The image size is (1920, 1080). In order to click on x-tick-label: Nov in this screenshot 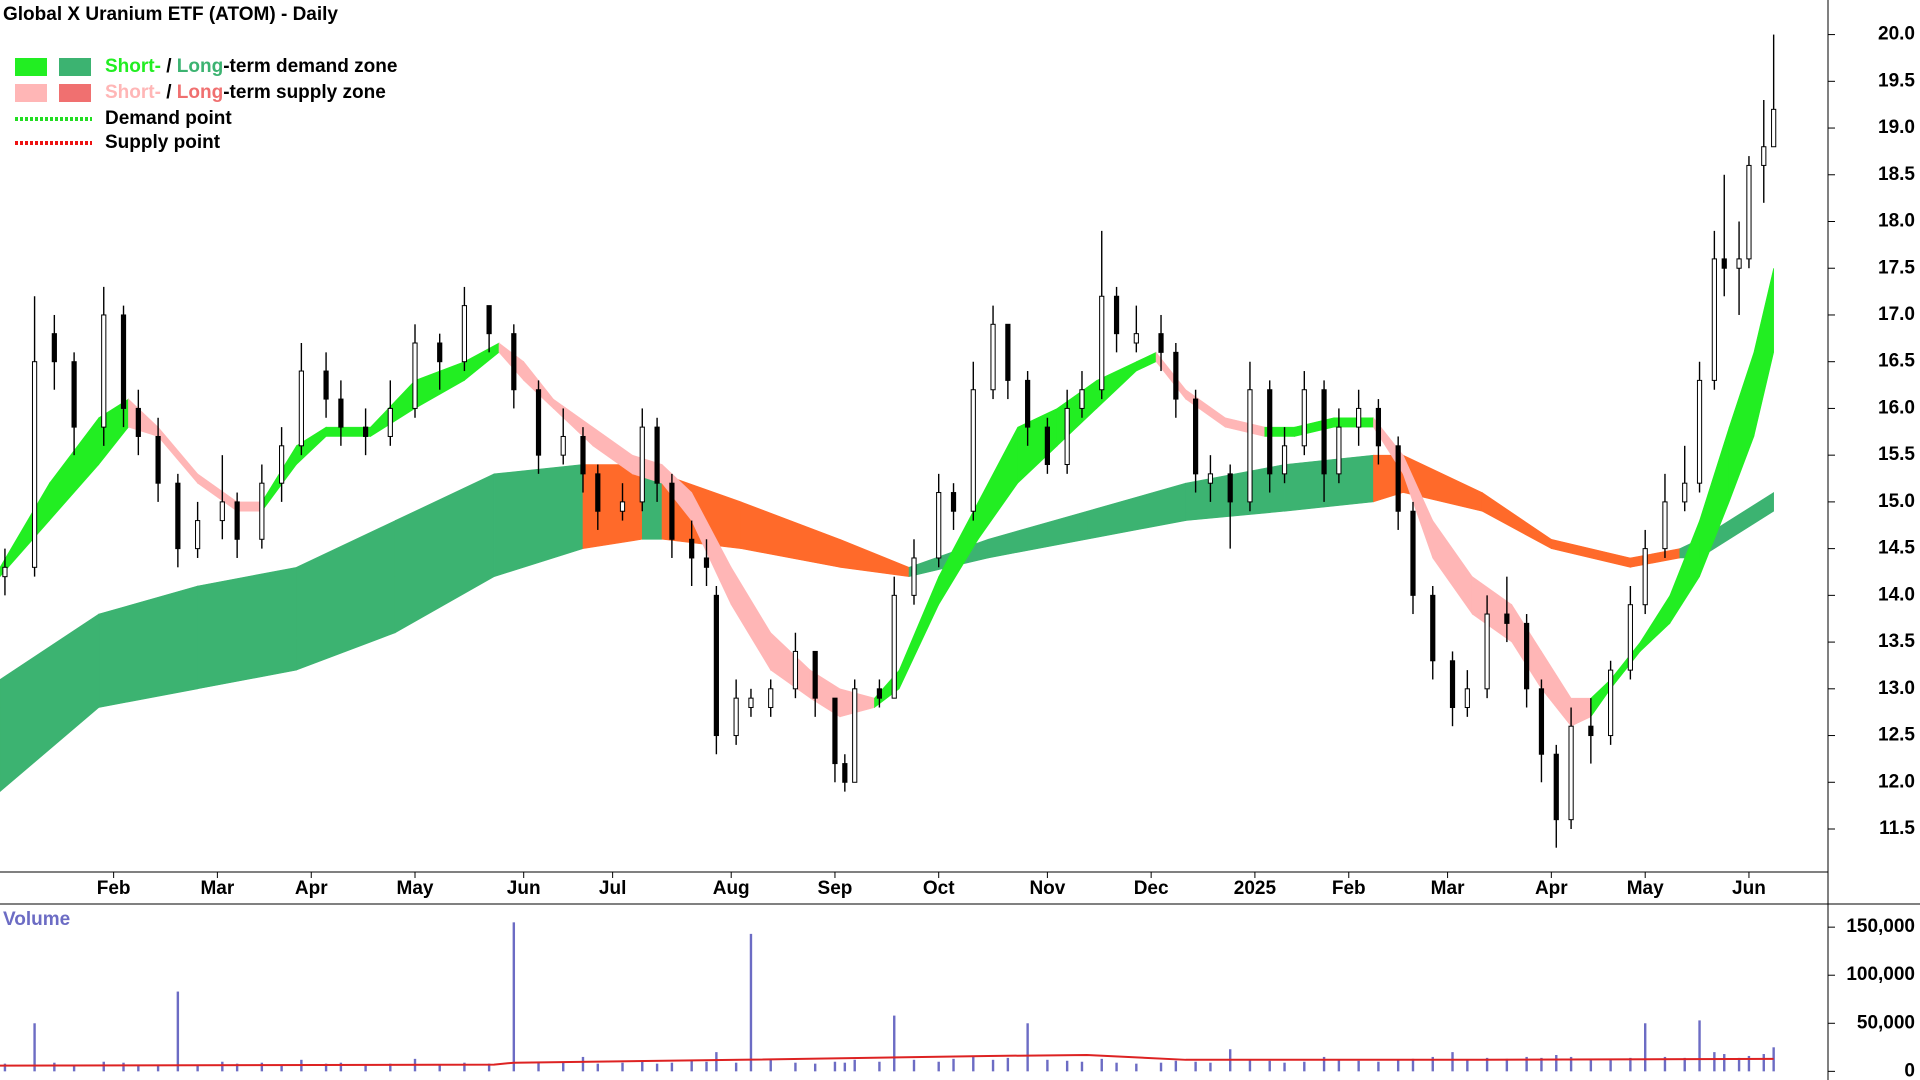, I will do `click(1047, 888)`.